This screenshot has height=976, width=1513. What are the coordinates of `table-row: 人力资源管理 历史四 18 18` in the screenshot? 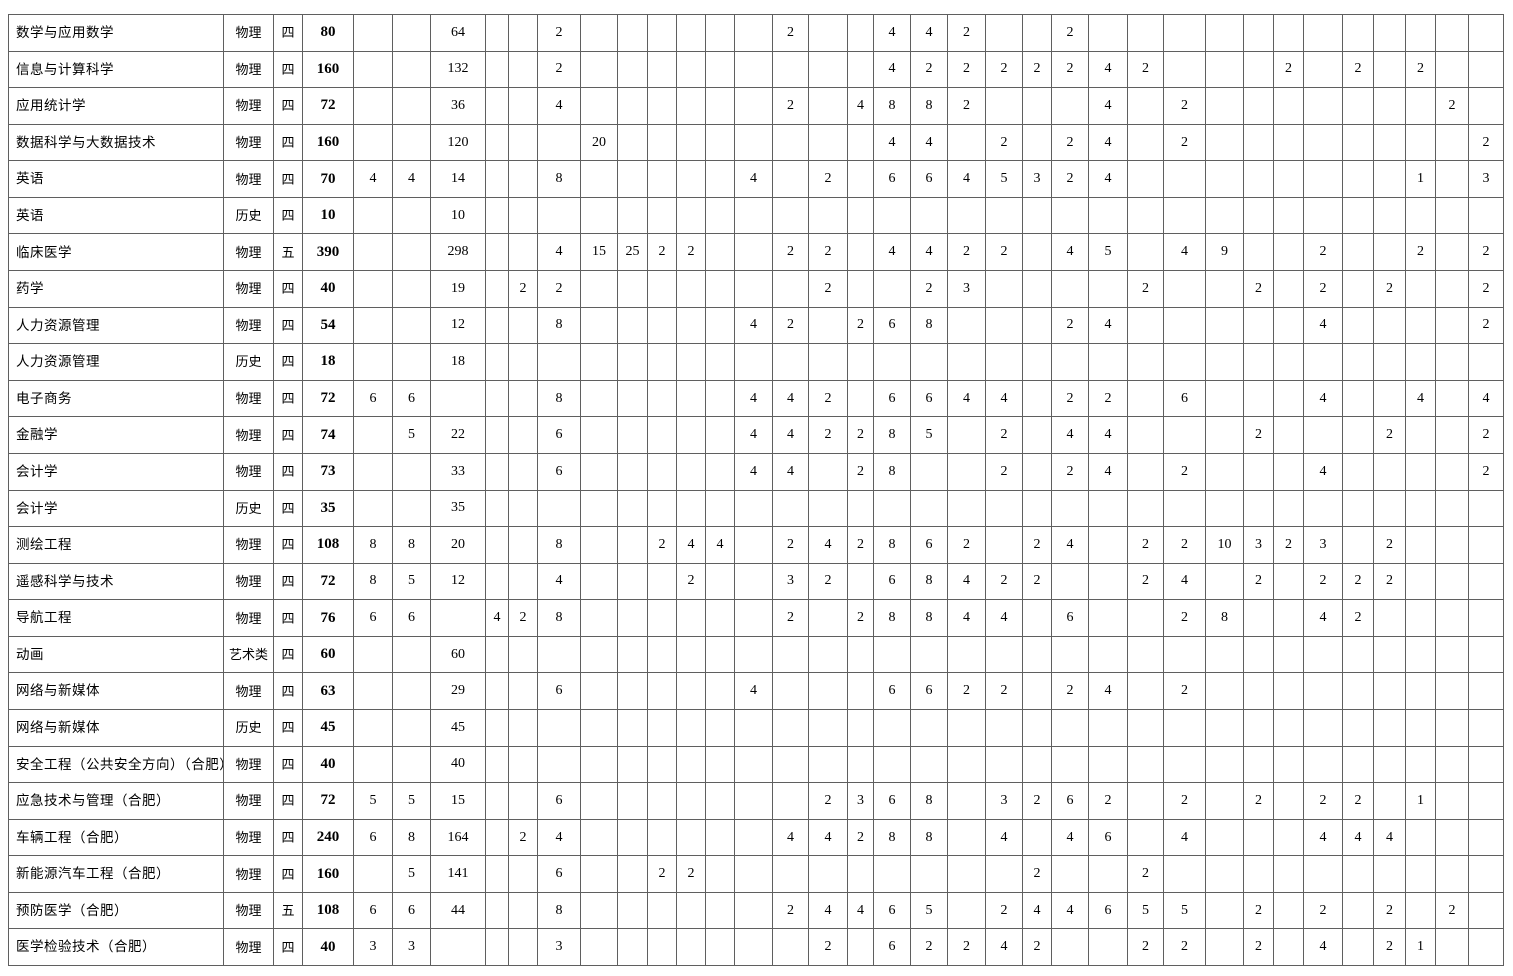 It's located at (756, 362).